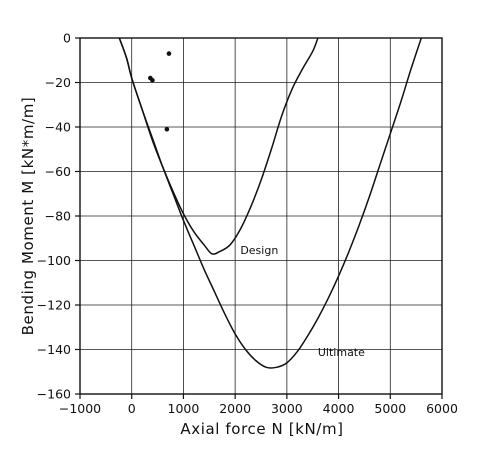  What do you see at coordinates (160, 91) in the screenshot?
I see `data-points` at bounding box center [160, 91].